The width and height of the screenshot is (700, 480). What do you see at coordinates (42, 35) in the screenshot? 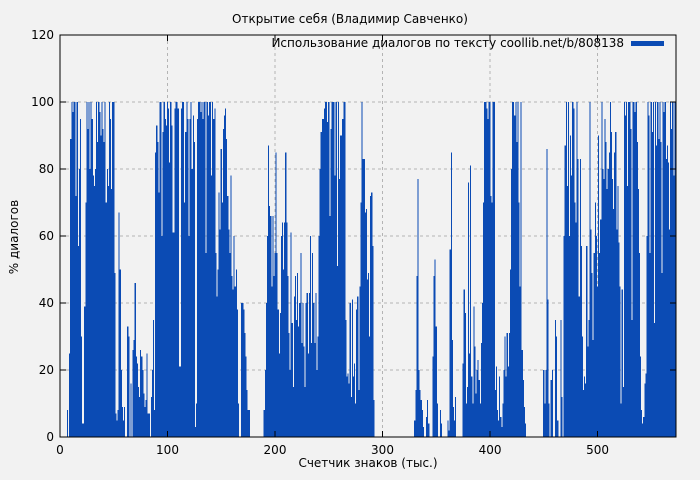
I see `y-tick-label: 120` at bounding box center [42, 35].